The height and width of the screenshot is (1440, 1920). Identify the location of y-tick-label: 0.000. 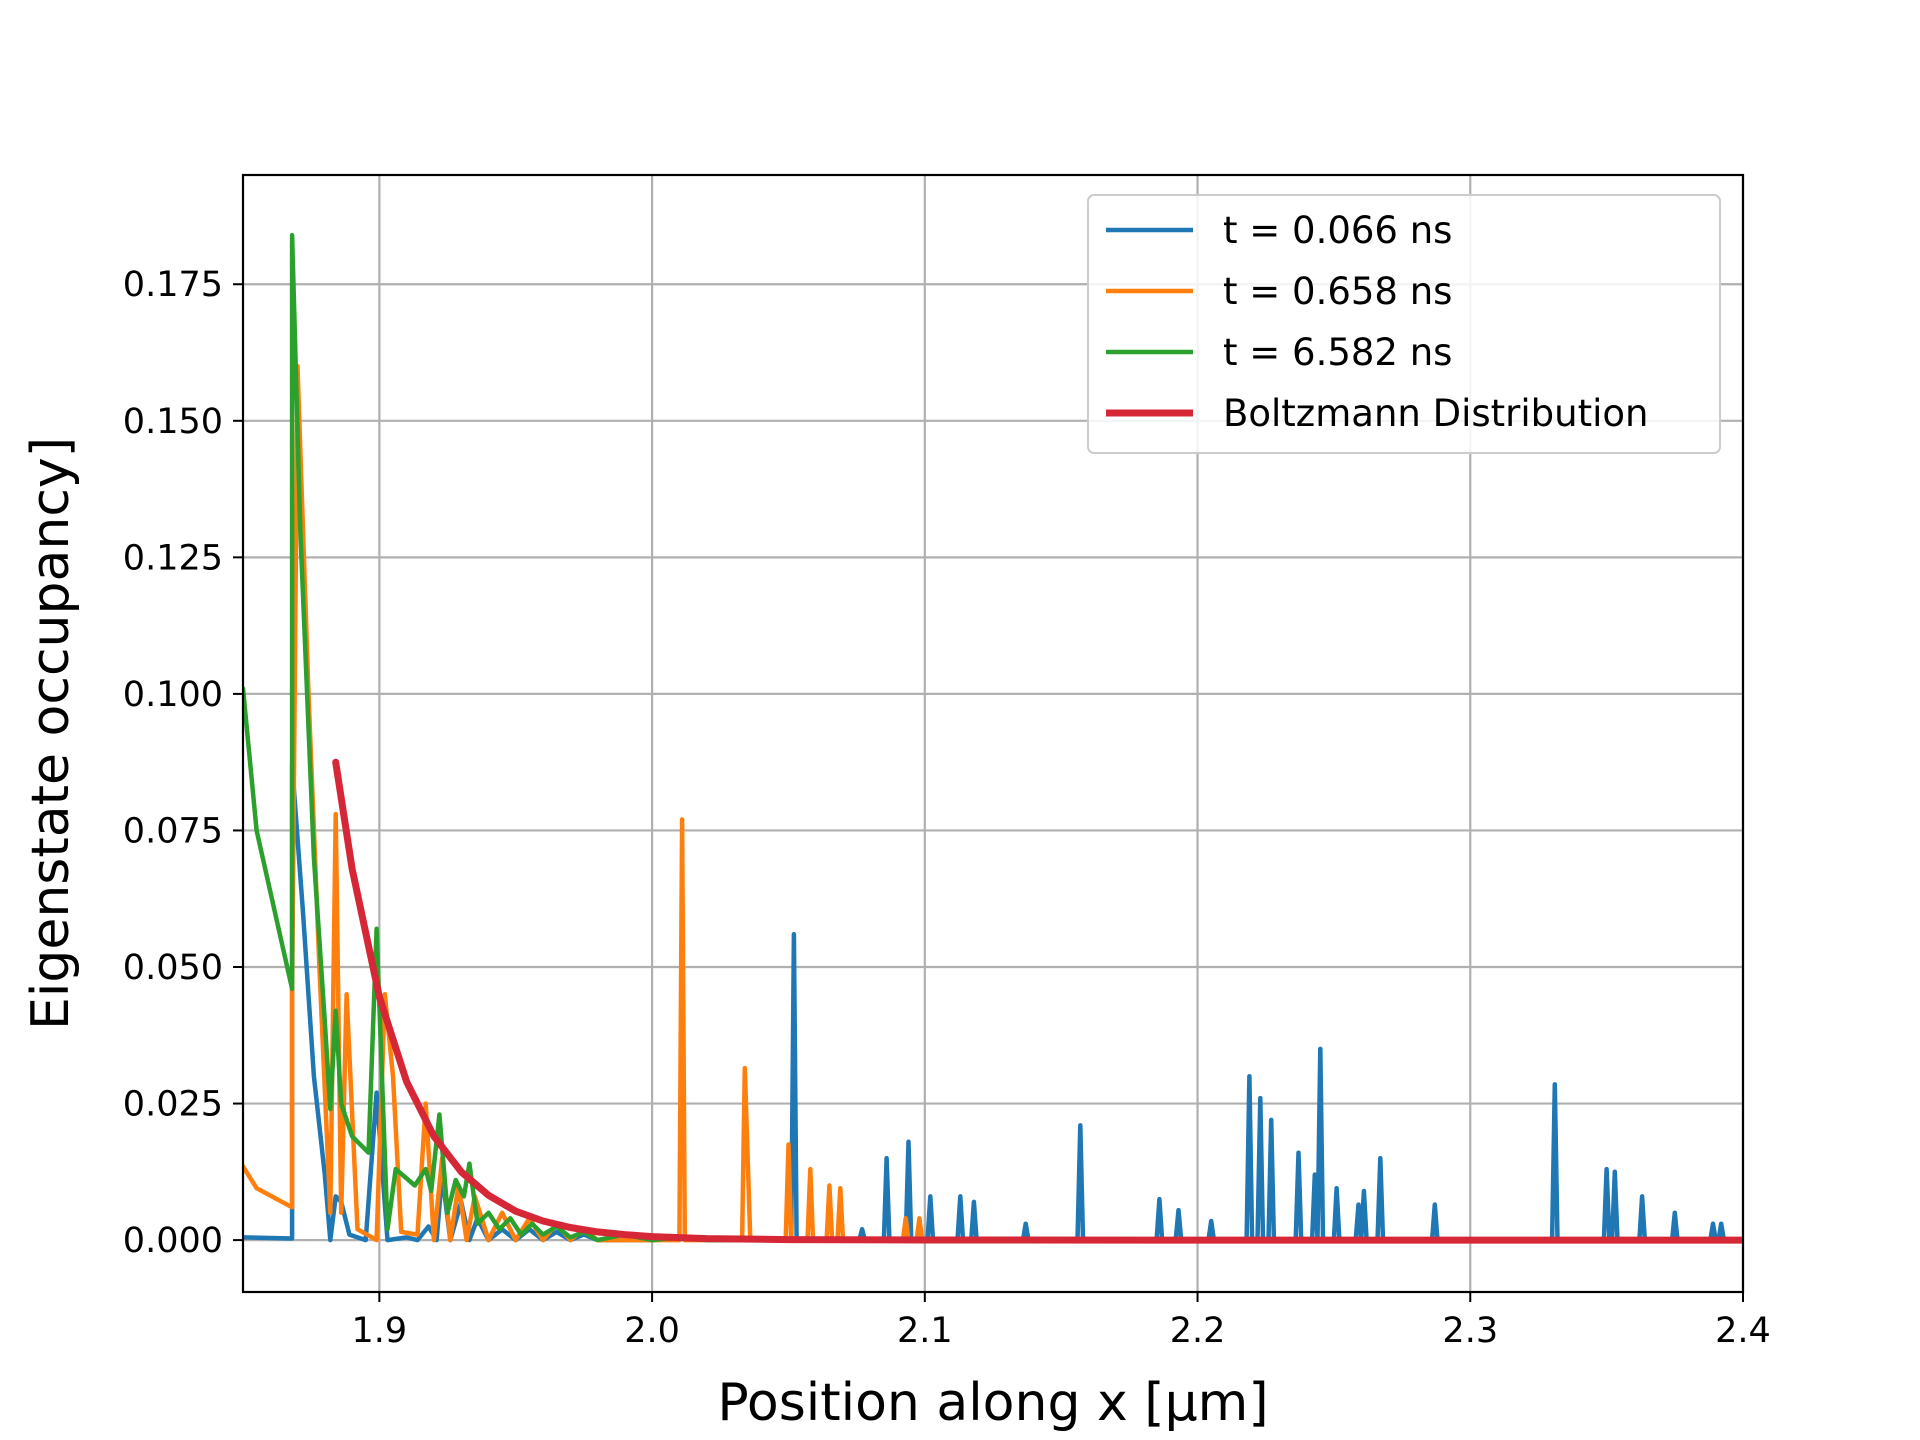
(173, 1241).